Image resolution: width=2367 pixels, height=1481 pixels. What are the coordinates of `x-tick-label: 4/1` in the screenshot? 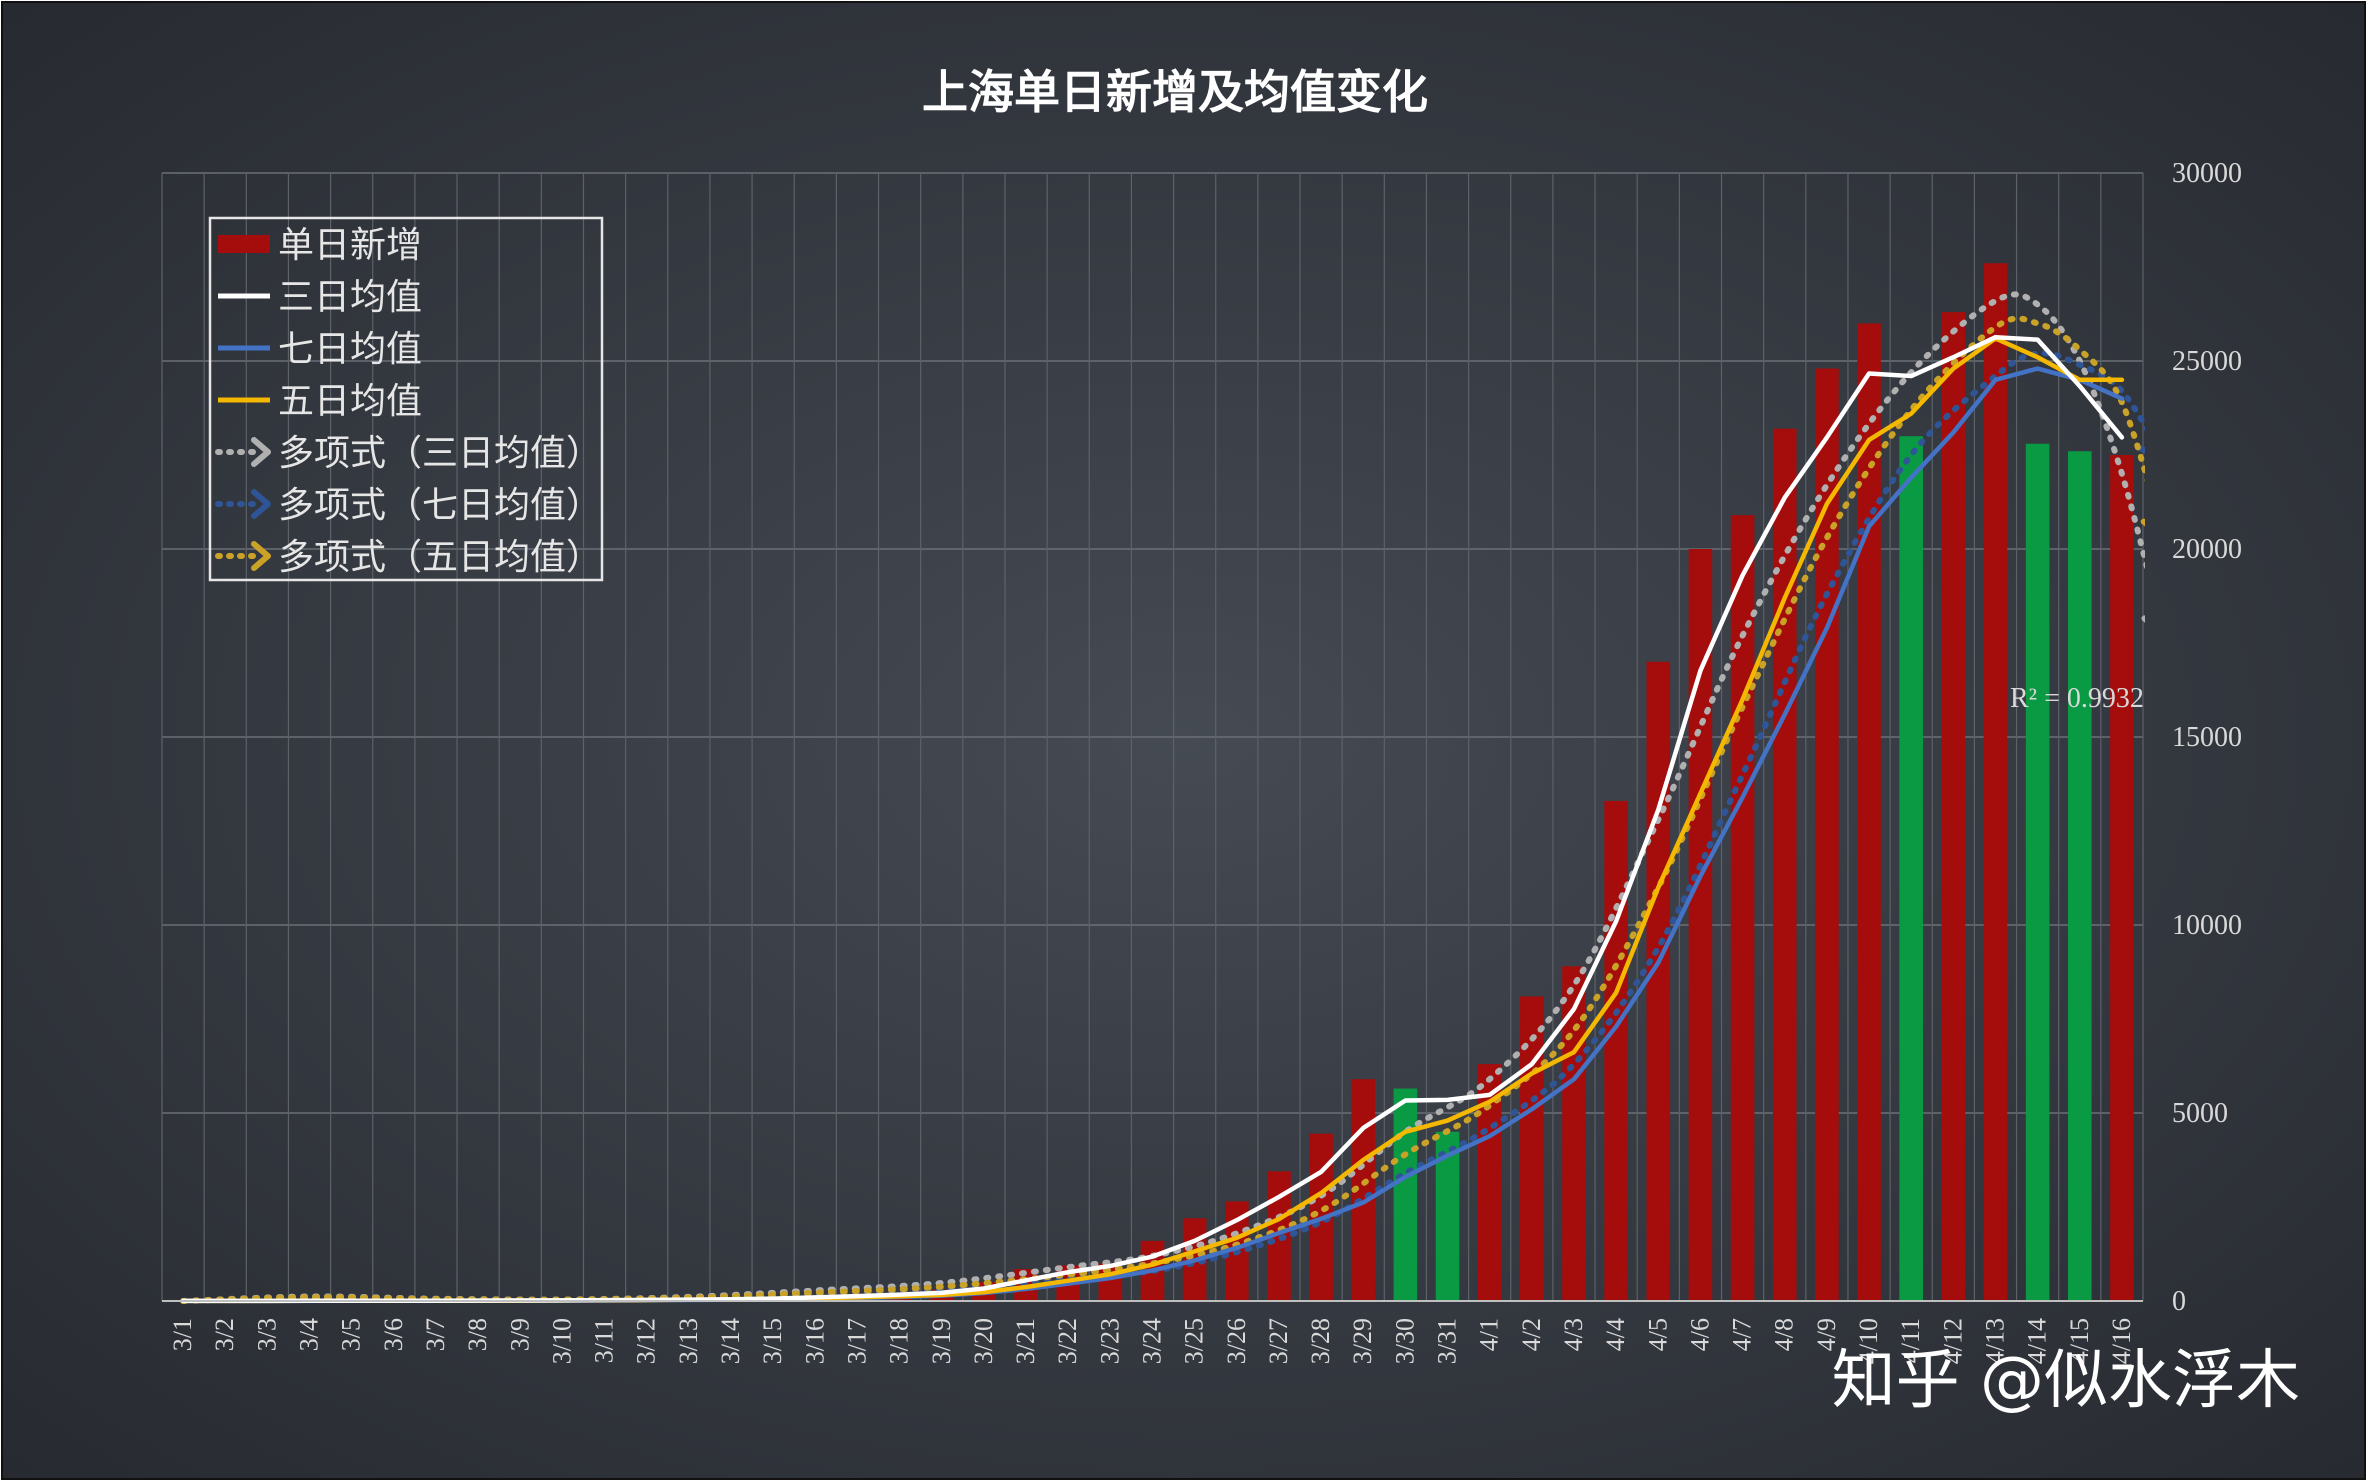 It's located at (1489, 1334).